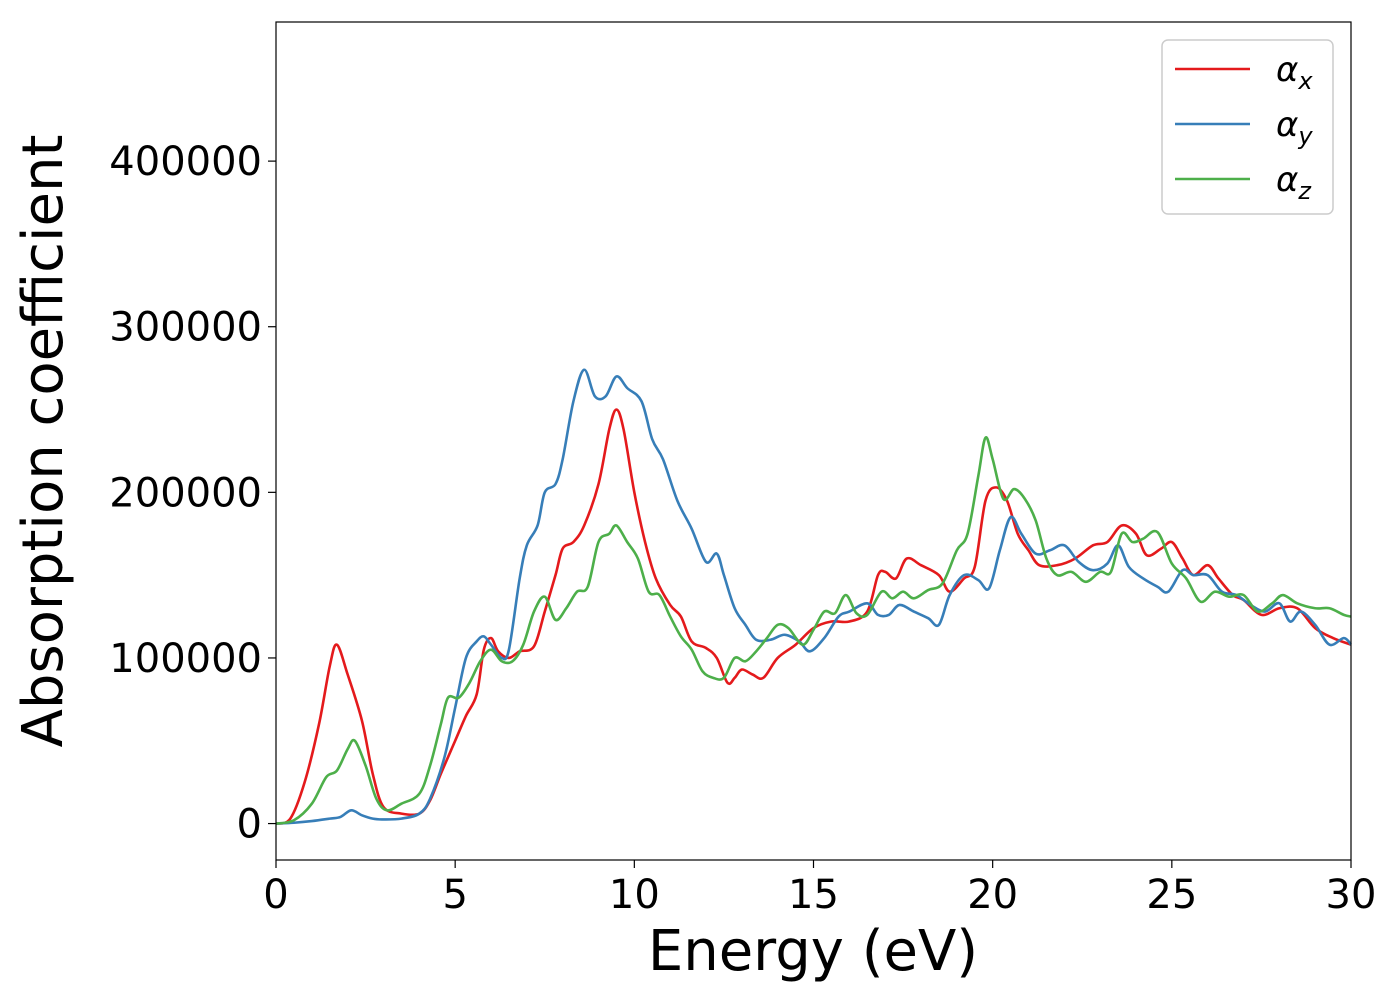 The image size is (1400, 1000). I want to click on legend-box, so click(1247, 127).